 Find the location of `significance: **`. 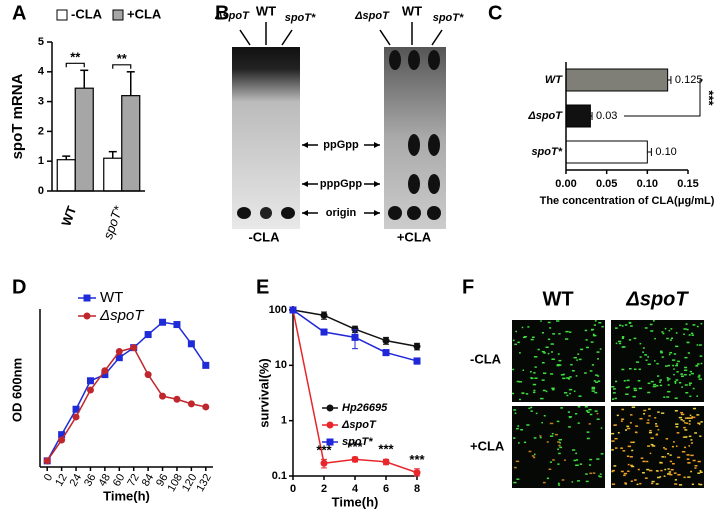

significance: ** is located at coordinates (122, 58).